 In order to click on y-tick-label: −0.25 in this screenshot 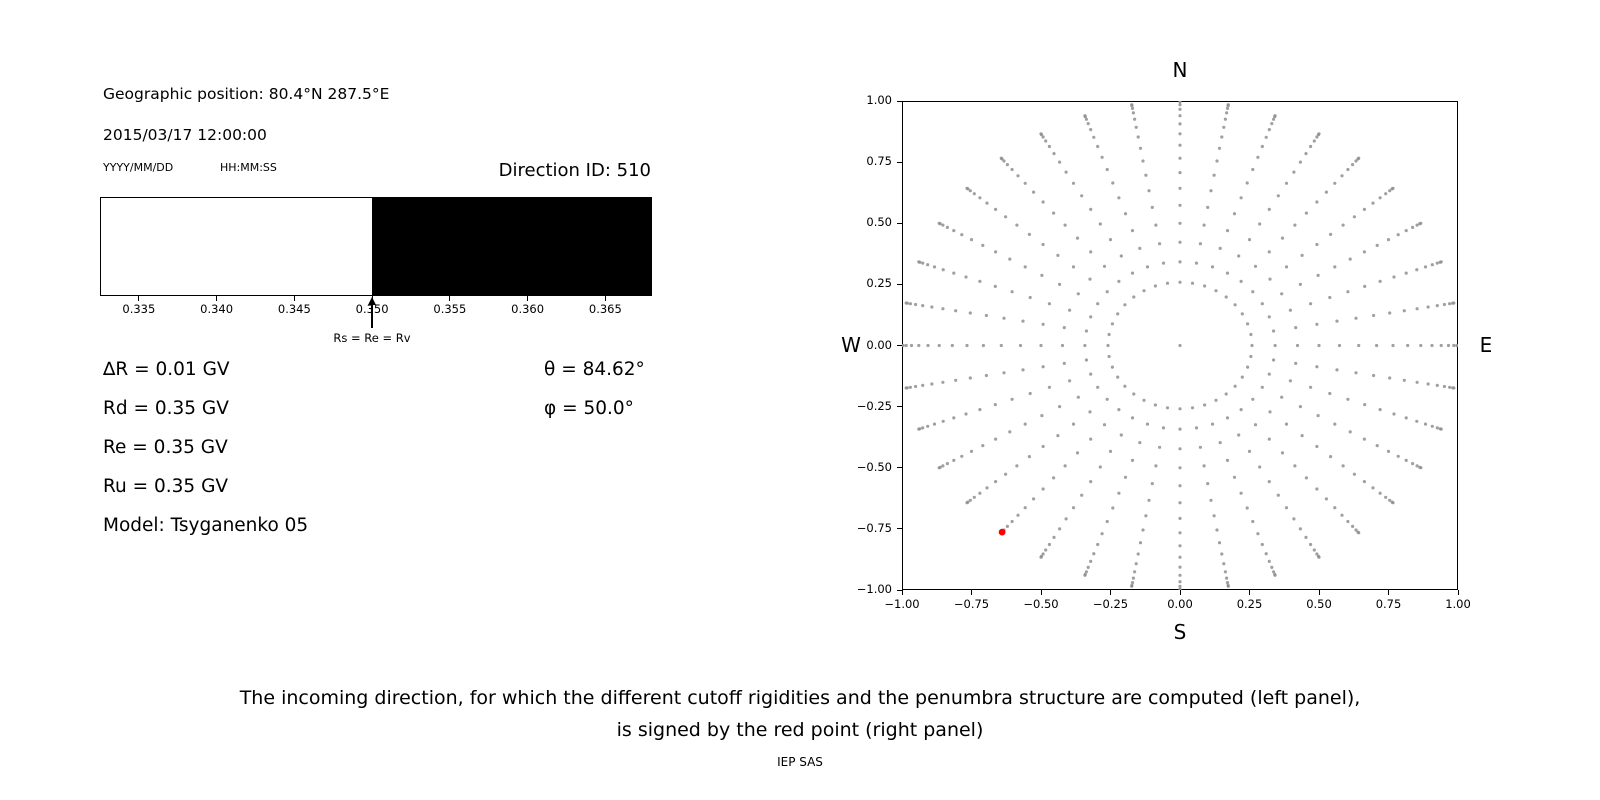, I will do `click(874, 405)`.